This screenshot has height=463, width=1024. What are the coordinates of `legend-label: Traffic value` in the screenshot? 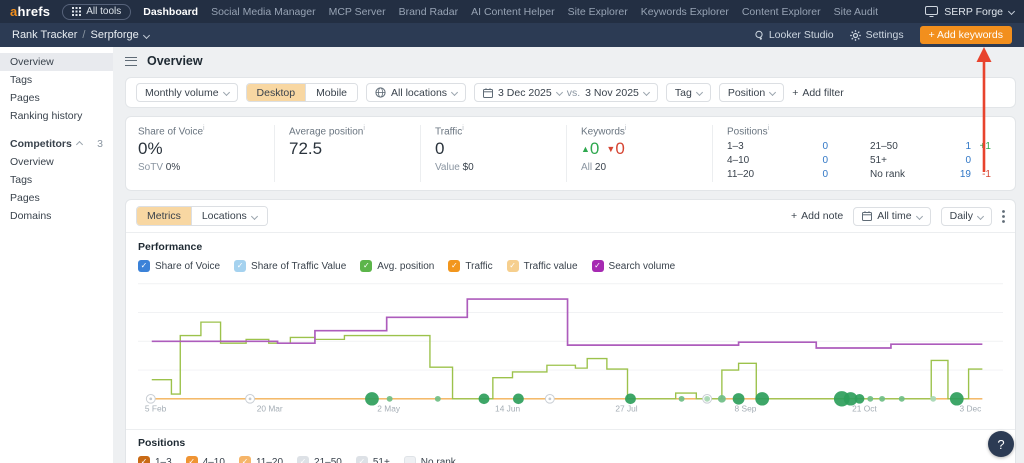 It's located at (550, 266).